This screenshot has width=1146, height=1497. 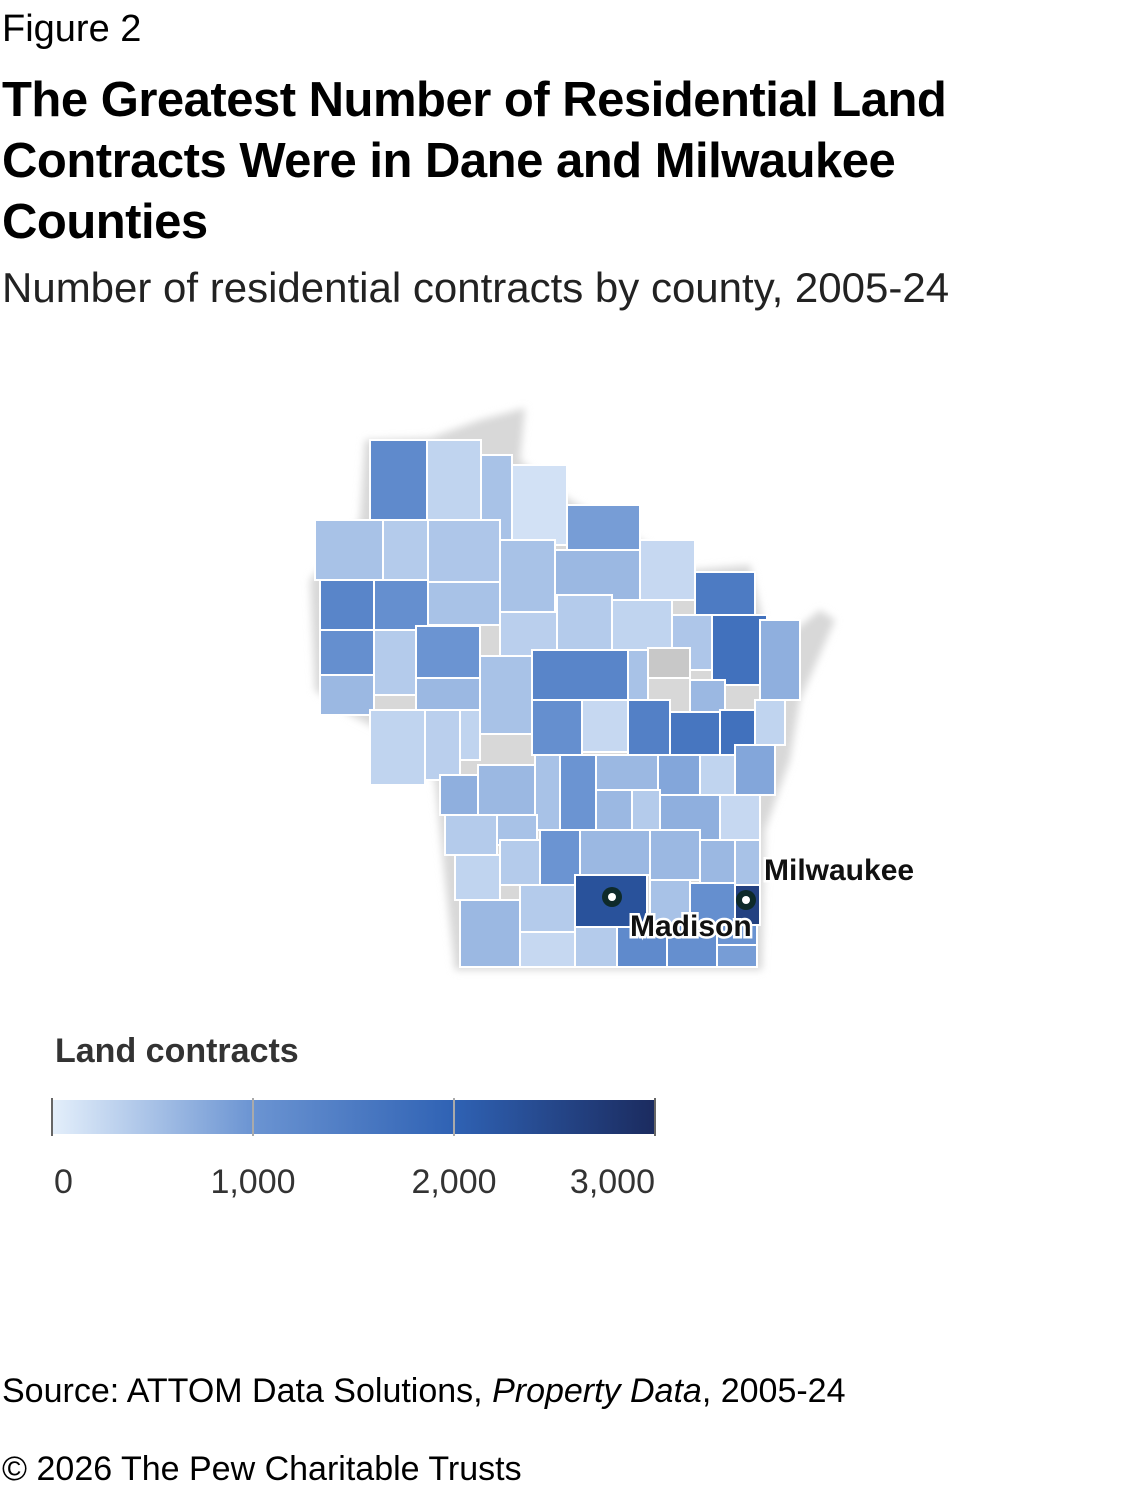 I want to click on source-italic: Property Data, so click(x=597, y=1391).